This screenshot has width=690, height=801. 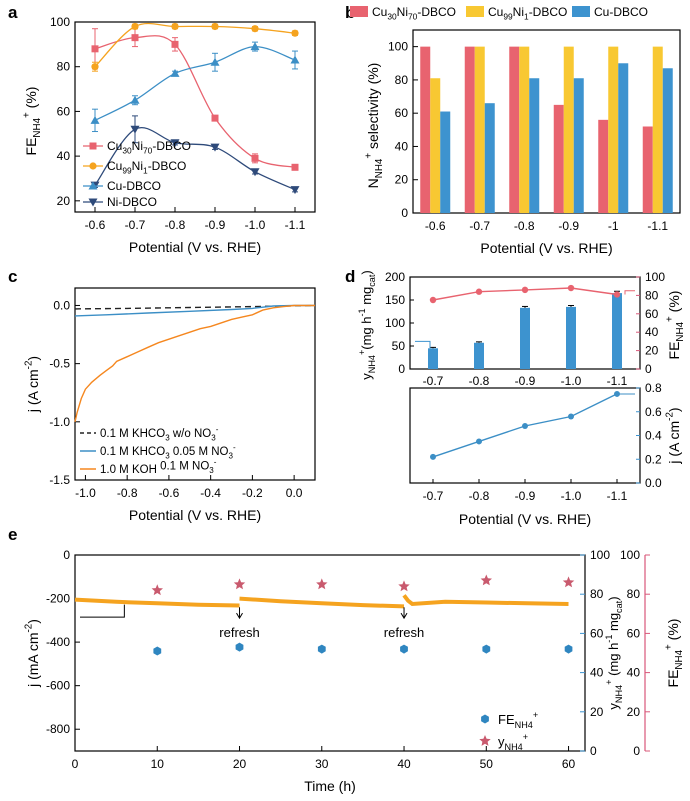 What do you see at coordinates (508, 17) in the screenshot?
I see `panel-b-legend-label-part: 99` at bounding box center [508, 17].